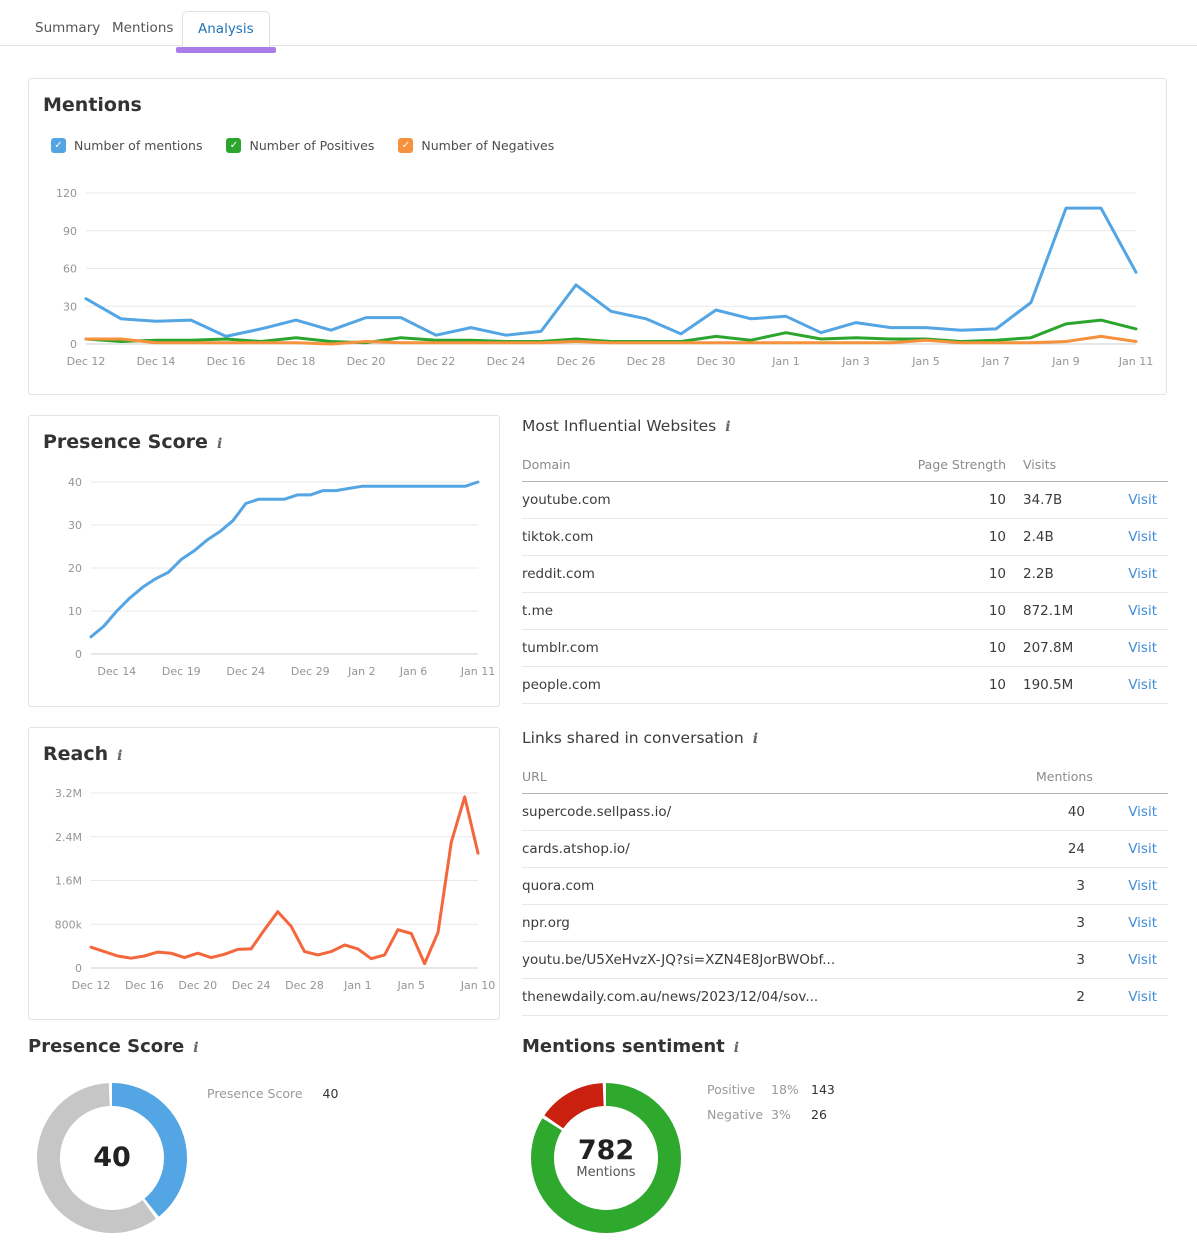 The height and width of the screenshot is (1260, 1197). What do you see at coordinates (560, 648) in the screenshot?
I see `domain-cell: tumblr.com` at bounding box center [560, 648].